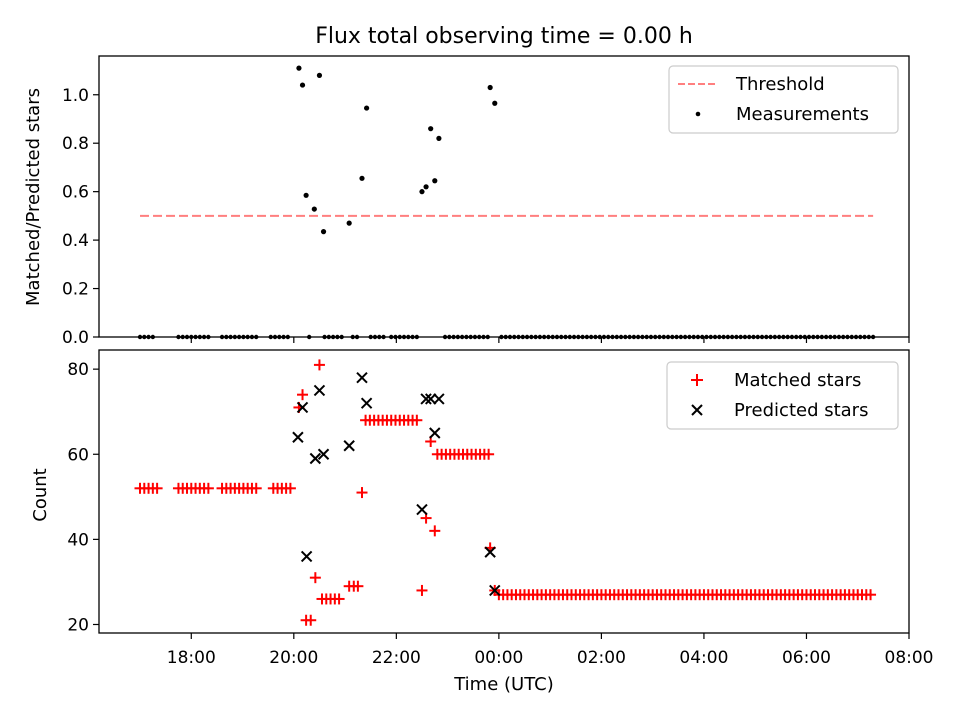  What do you see at coordinates (75, 241) in the screenshot?
I see `top-y-tick-label: 0.4` at bounding box center [75, 241].